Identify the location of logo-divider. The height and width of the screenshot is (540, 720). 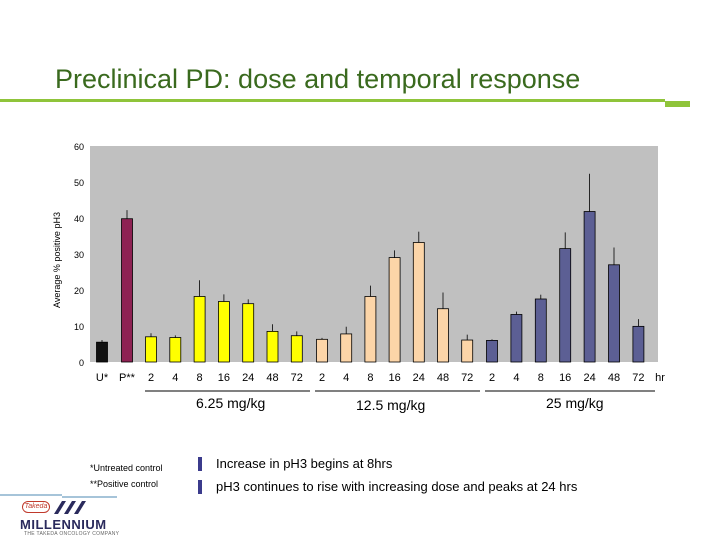
(31, 495).